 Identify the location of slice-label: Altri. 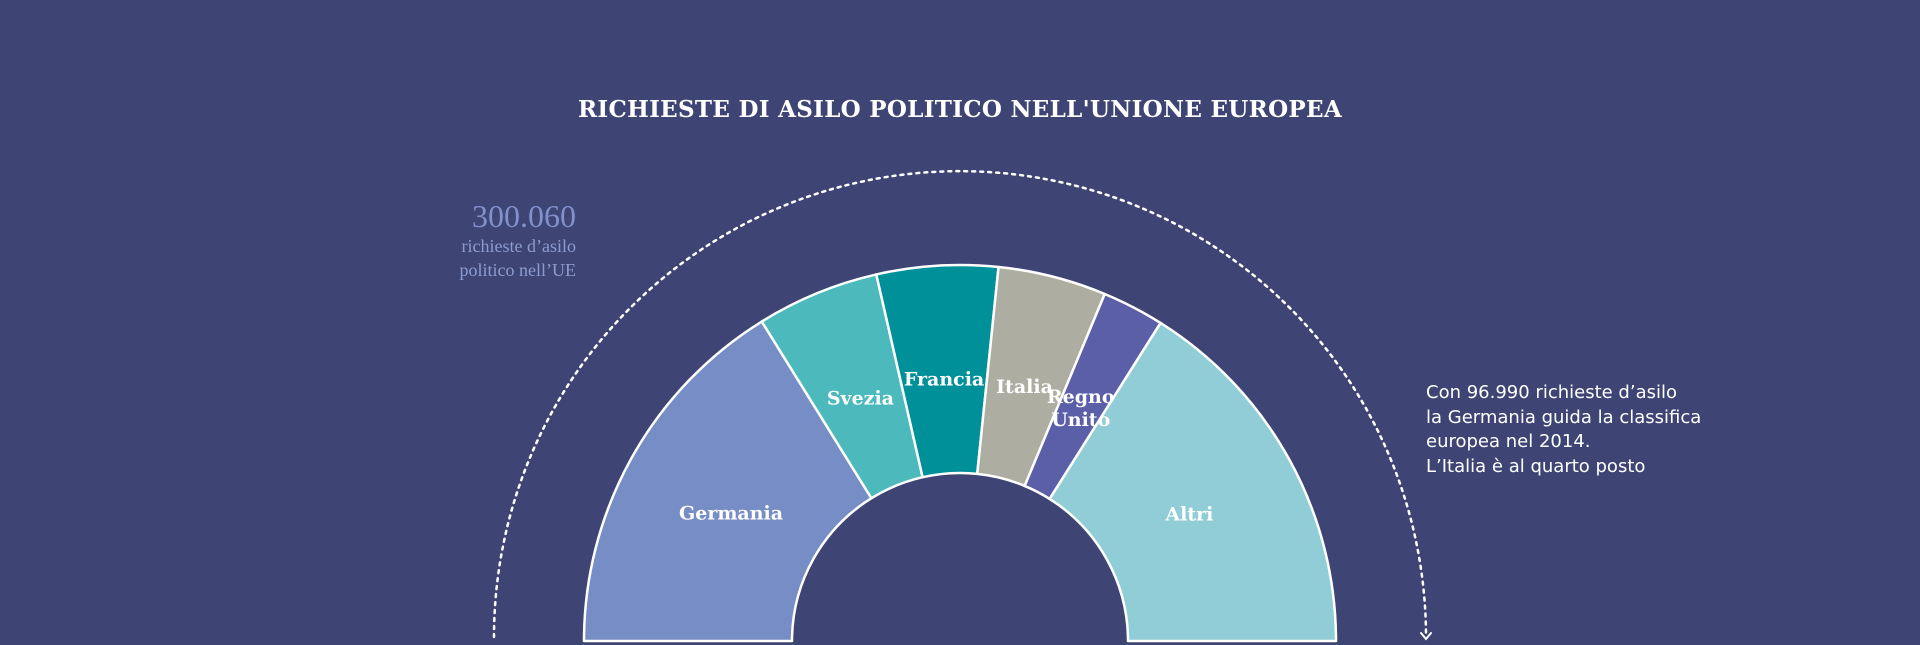
(1188, 514).